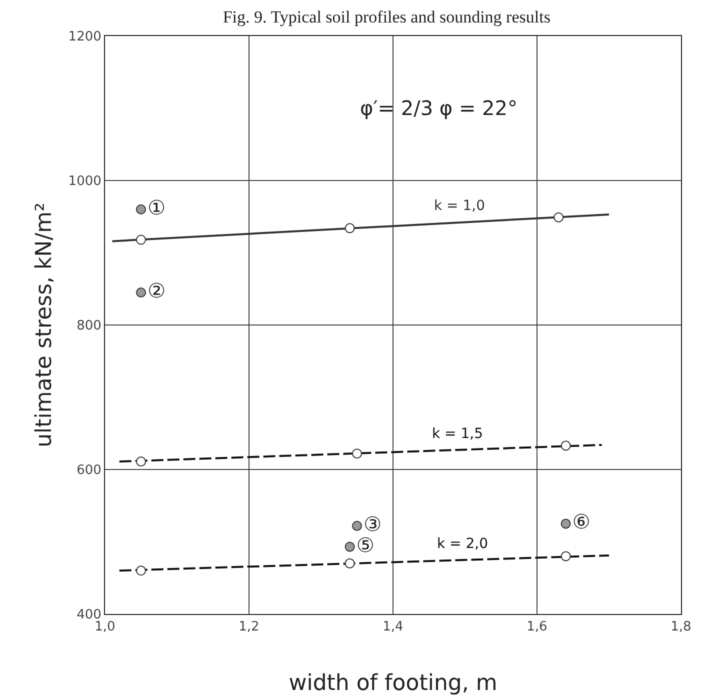 Image resolution: width=703 pixels, height=696 pixels. Describe the element at coordinates (462, 544) in the screenshot. I see `series-label: k = 2,0` at that location.